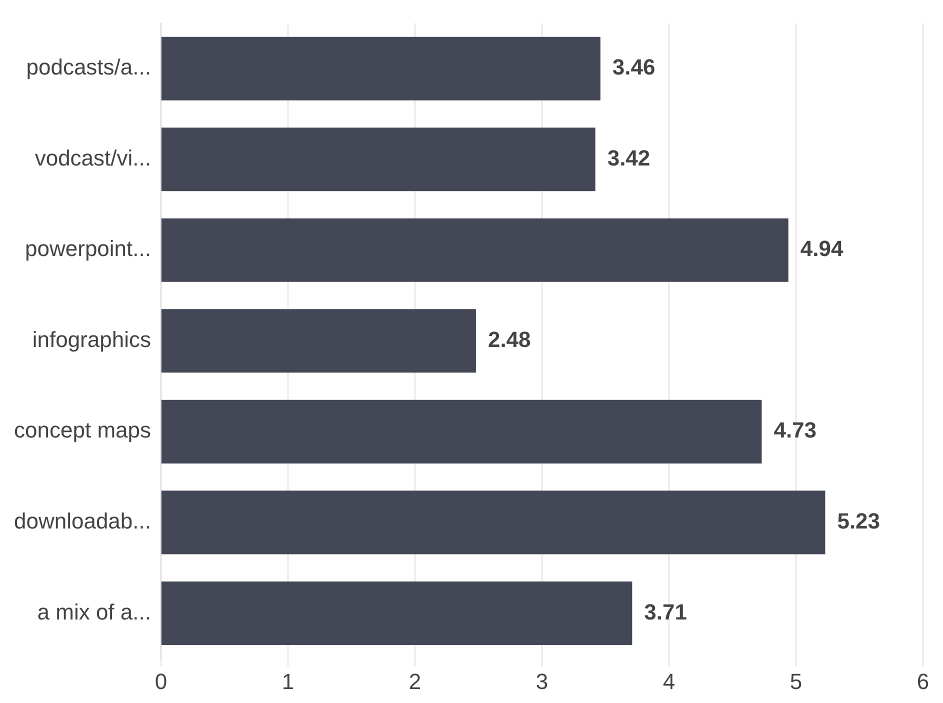 The width and height of the screenshot is (943, 703). I want to click on data-label: 4.73, so click(795, 430).